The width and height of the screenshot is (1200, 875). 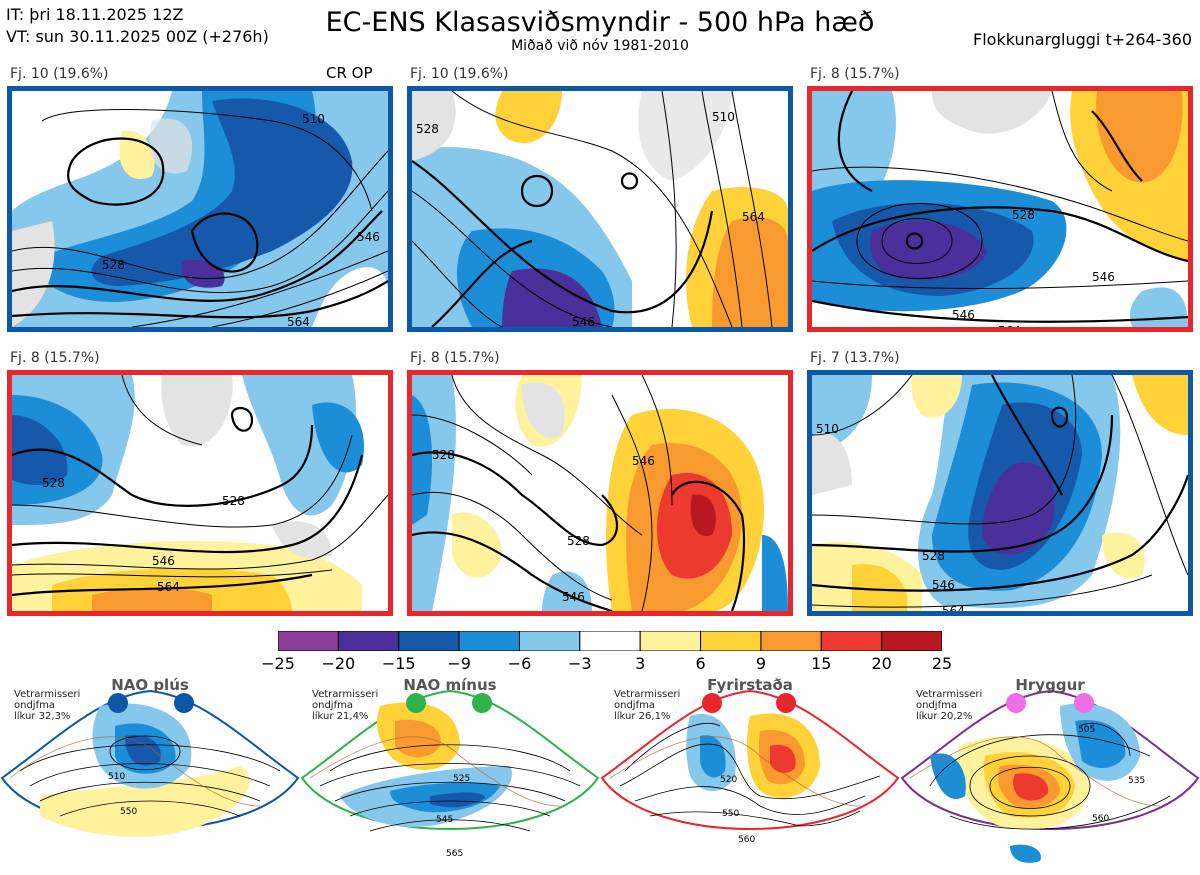 What do you see at coordinates (855, 358) in the screenshot?
I see `panel-6-label: Fj. 7 (13.7%)` at bounding box center [855, 358].